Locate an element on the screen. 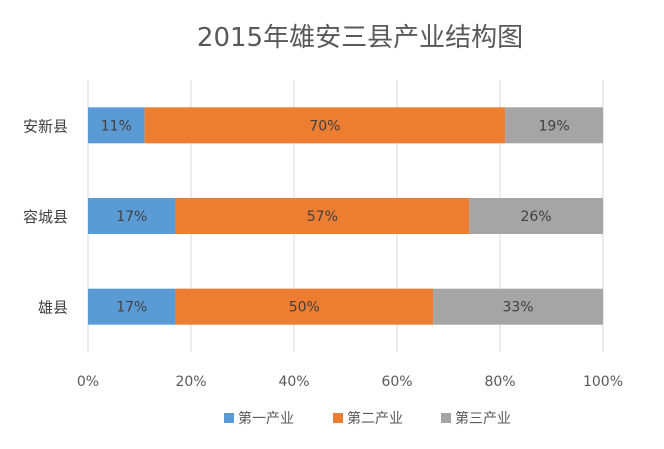  x-tick-label: 60% is located at coordinates (396, 382).